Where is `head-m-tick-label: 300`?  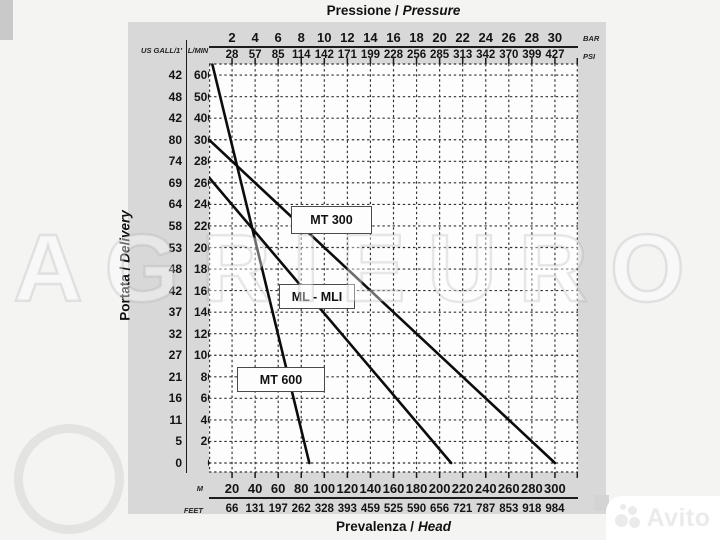 head-m-tick-label: 300 is located at coordinates (555, 488).